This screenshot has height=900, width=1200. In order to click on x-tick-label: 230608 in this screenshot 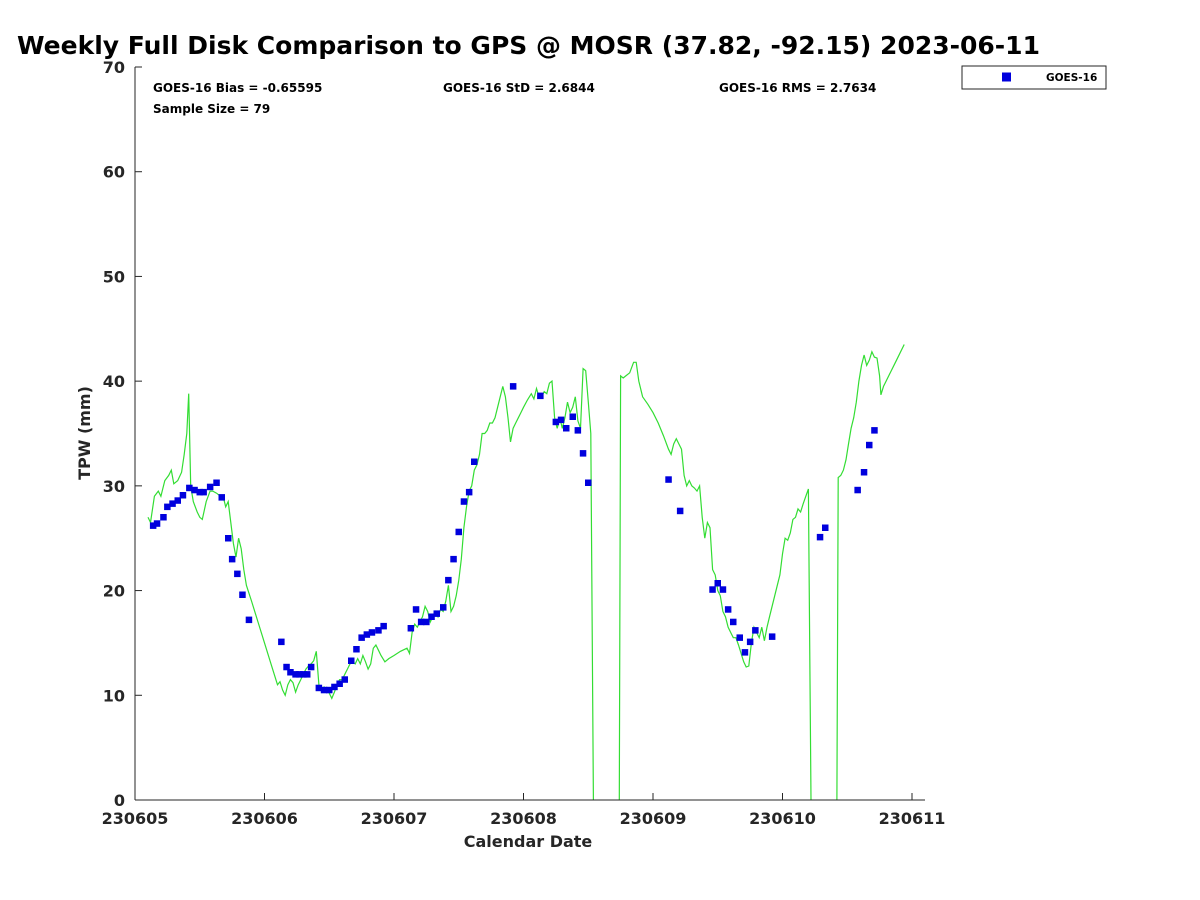, I will do `click(523, 818)`.